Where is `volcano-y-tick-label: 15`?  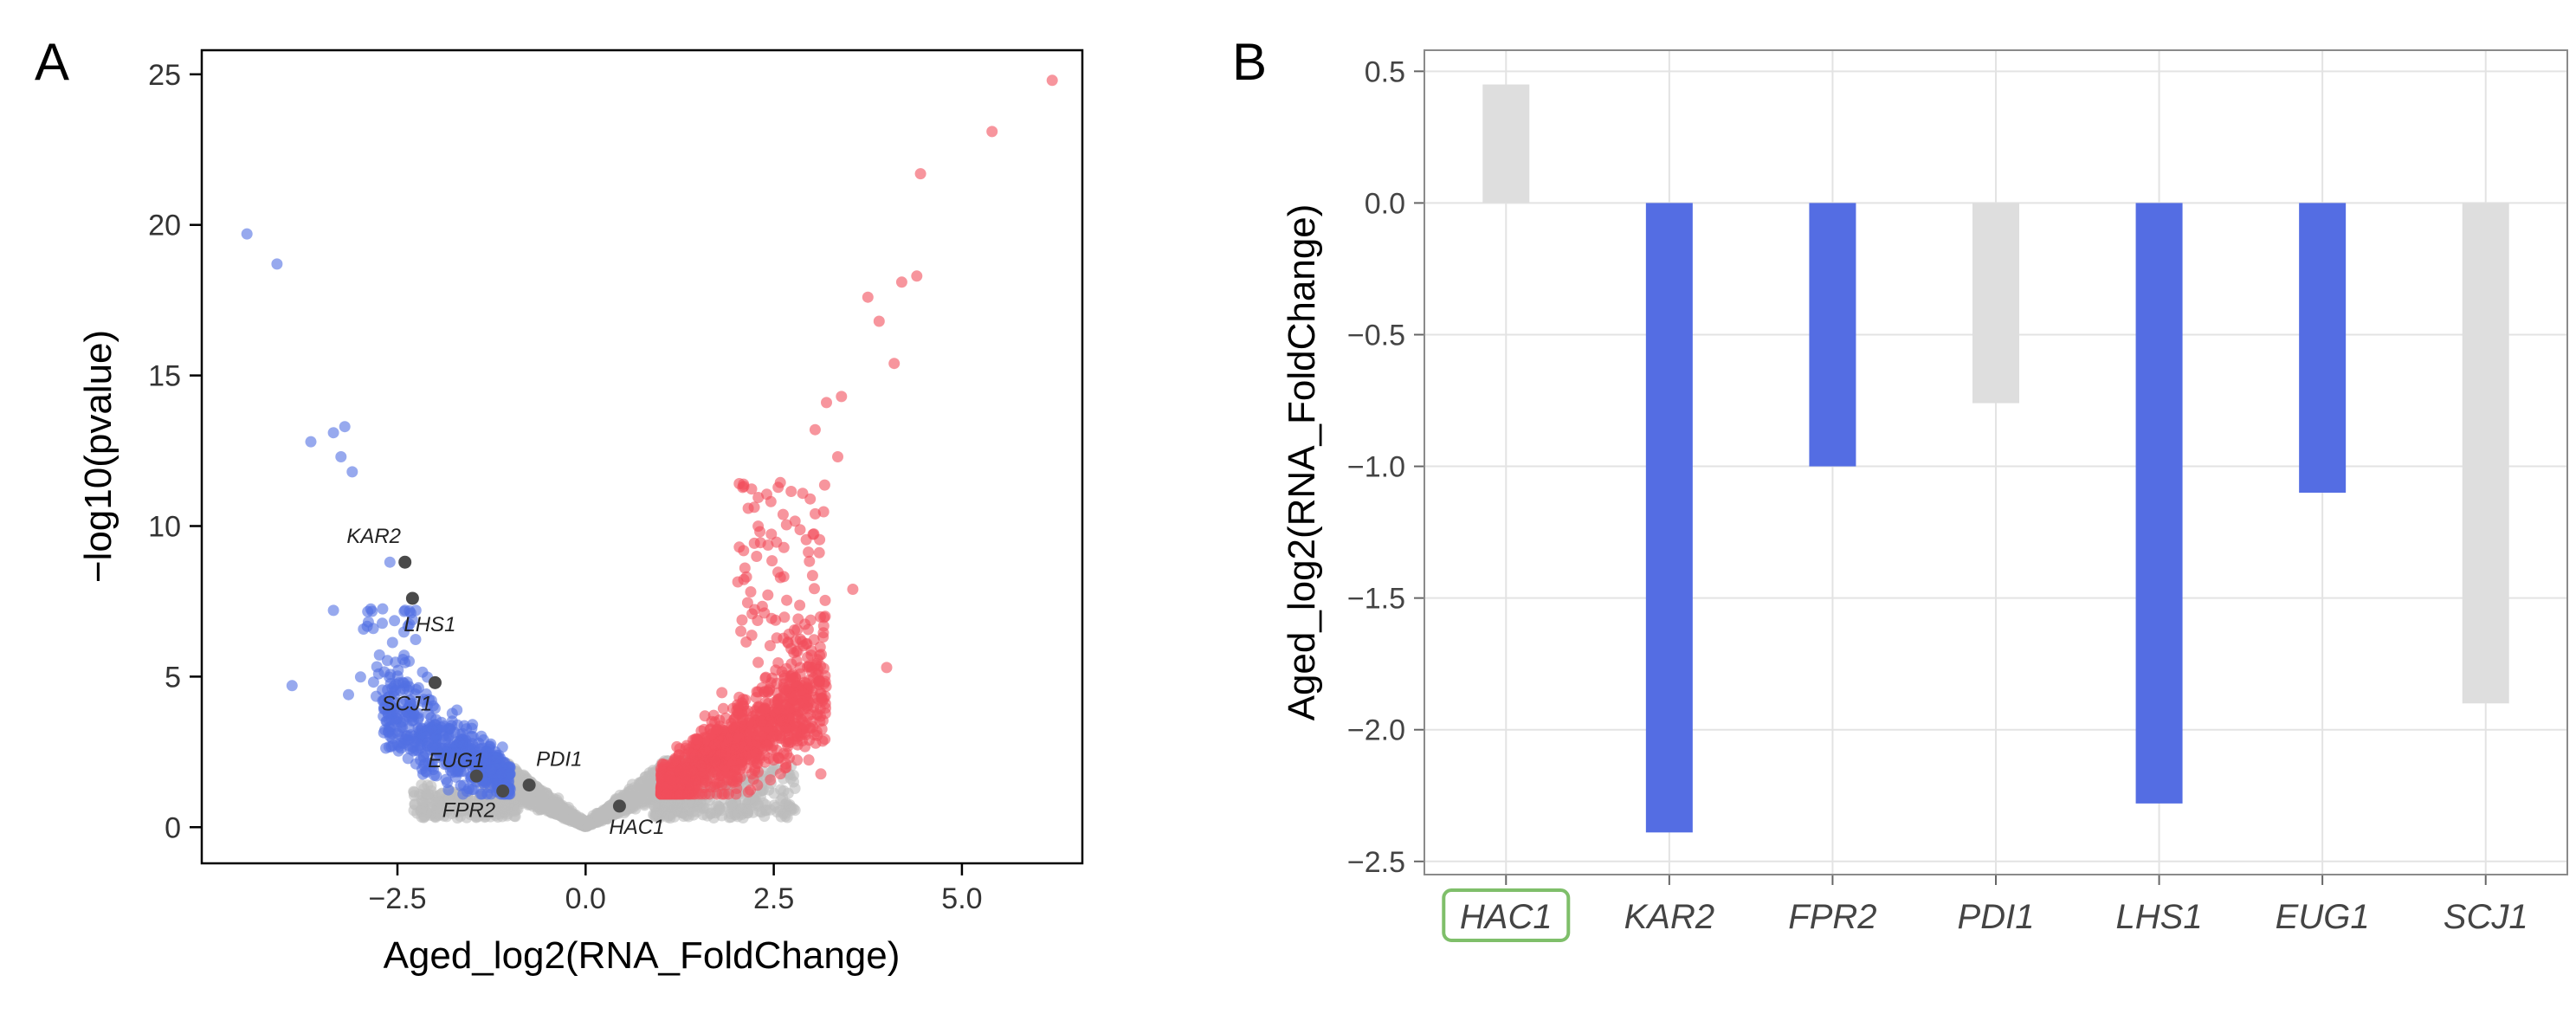 volcano-y-tick-label: 15 is located at coordinates (164, 376).